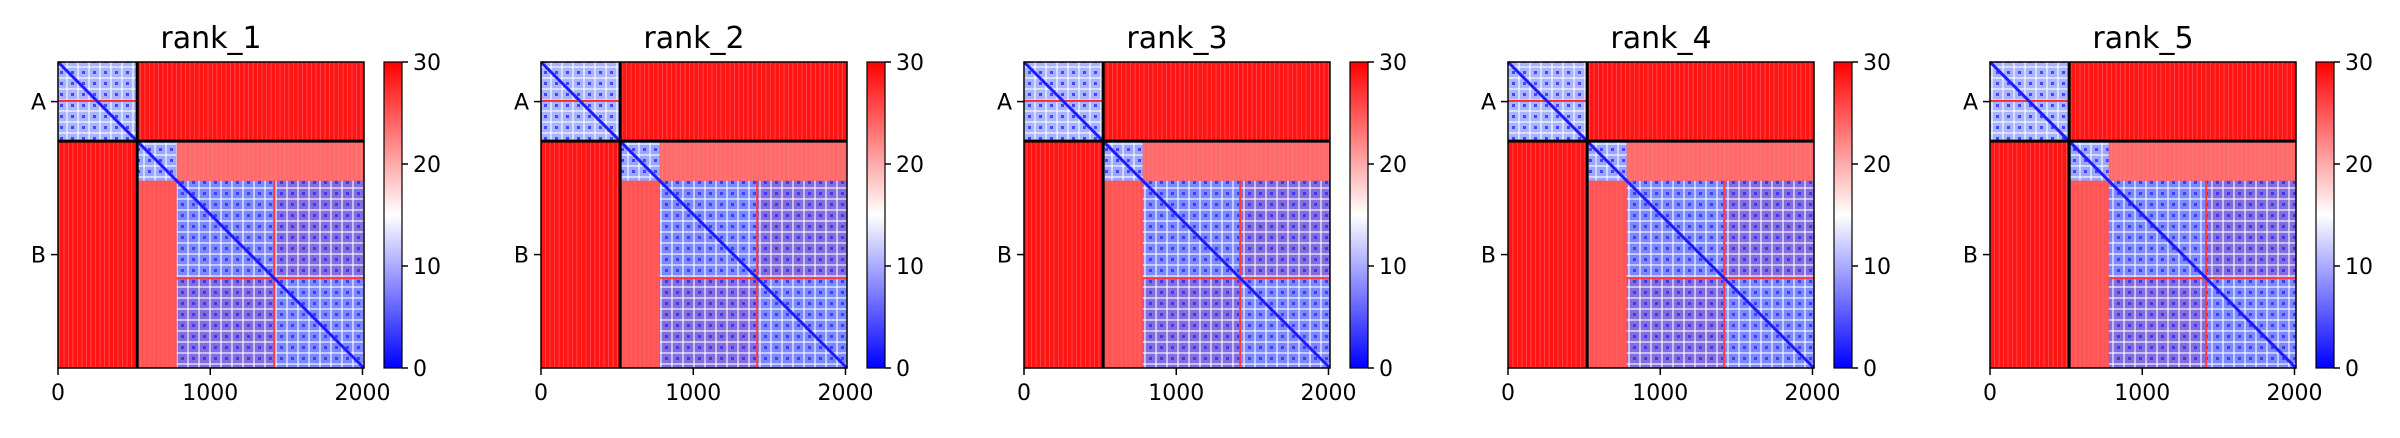 The image size is (2400, 438). Describe the element at coordinates (693, 38) in the screenshot. I see `panel-title: rank_2` at that location.